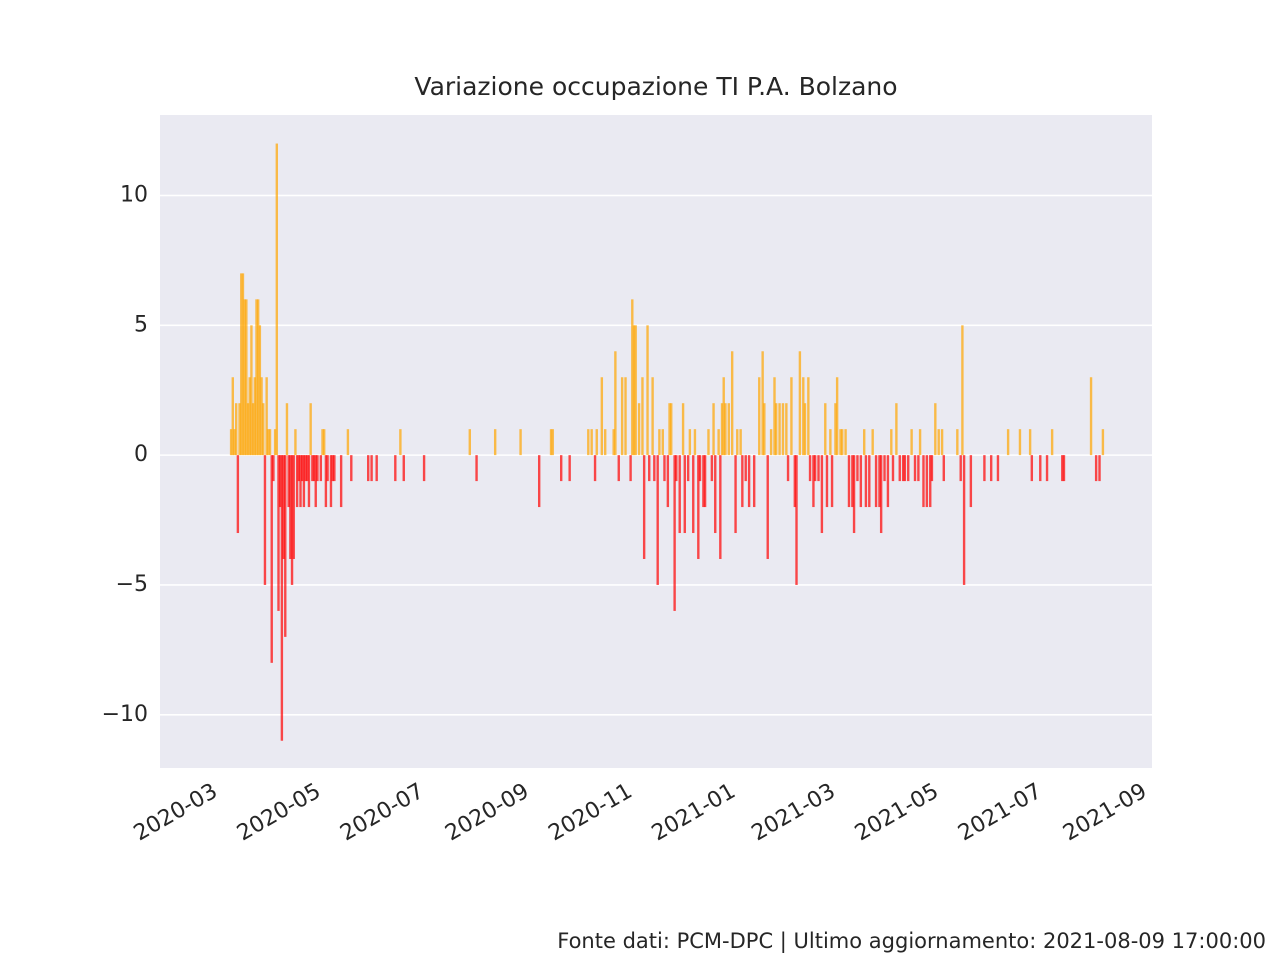 This screenshot has height=960, width=1280. I want to click on x-tick-label: 2020-03, so click(176, 813).